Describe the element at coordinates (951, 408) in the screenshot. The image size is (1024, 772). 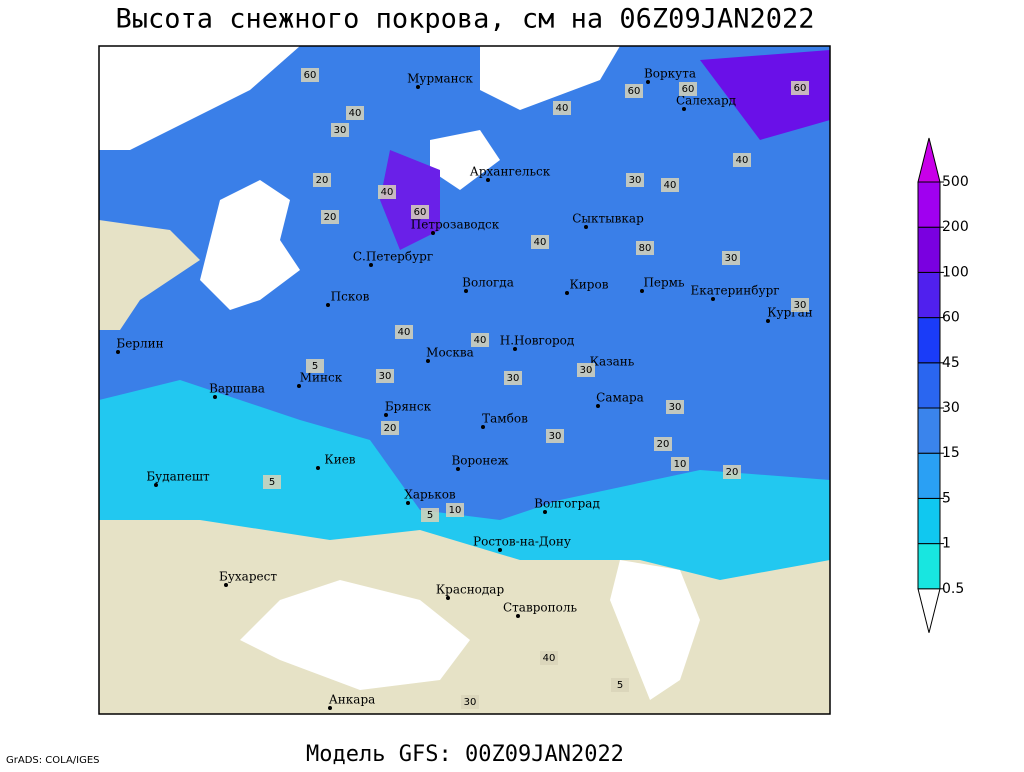
I see `colorbar-label: 30` at that location.